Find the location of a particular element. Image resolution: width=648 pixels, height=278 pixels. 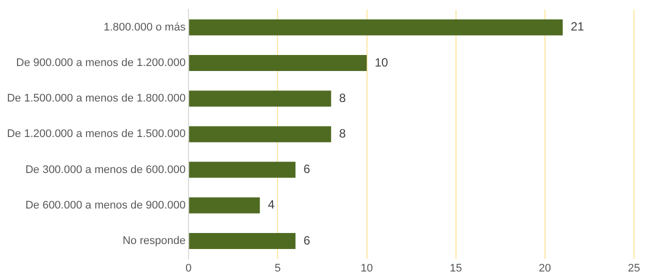

x-tick-label: 25 is located at coordinates (634, 268).